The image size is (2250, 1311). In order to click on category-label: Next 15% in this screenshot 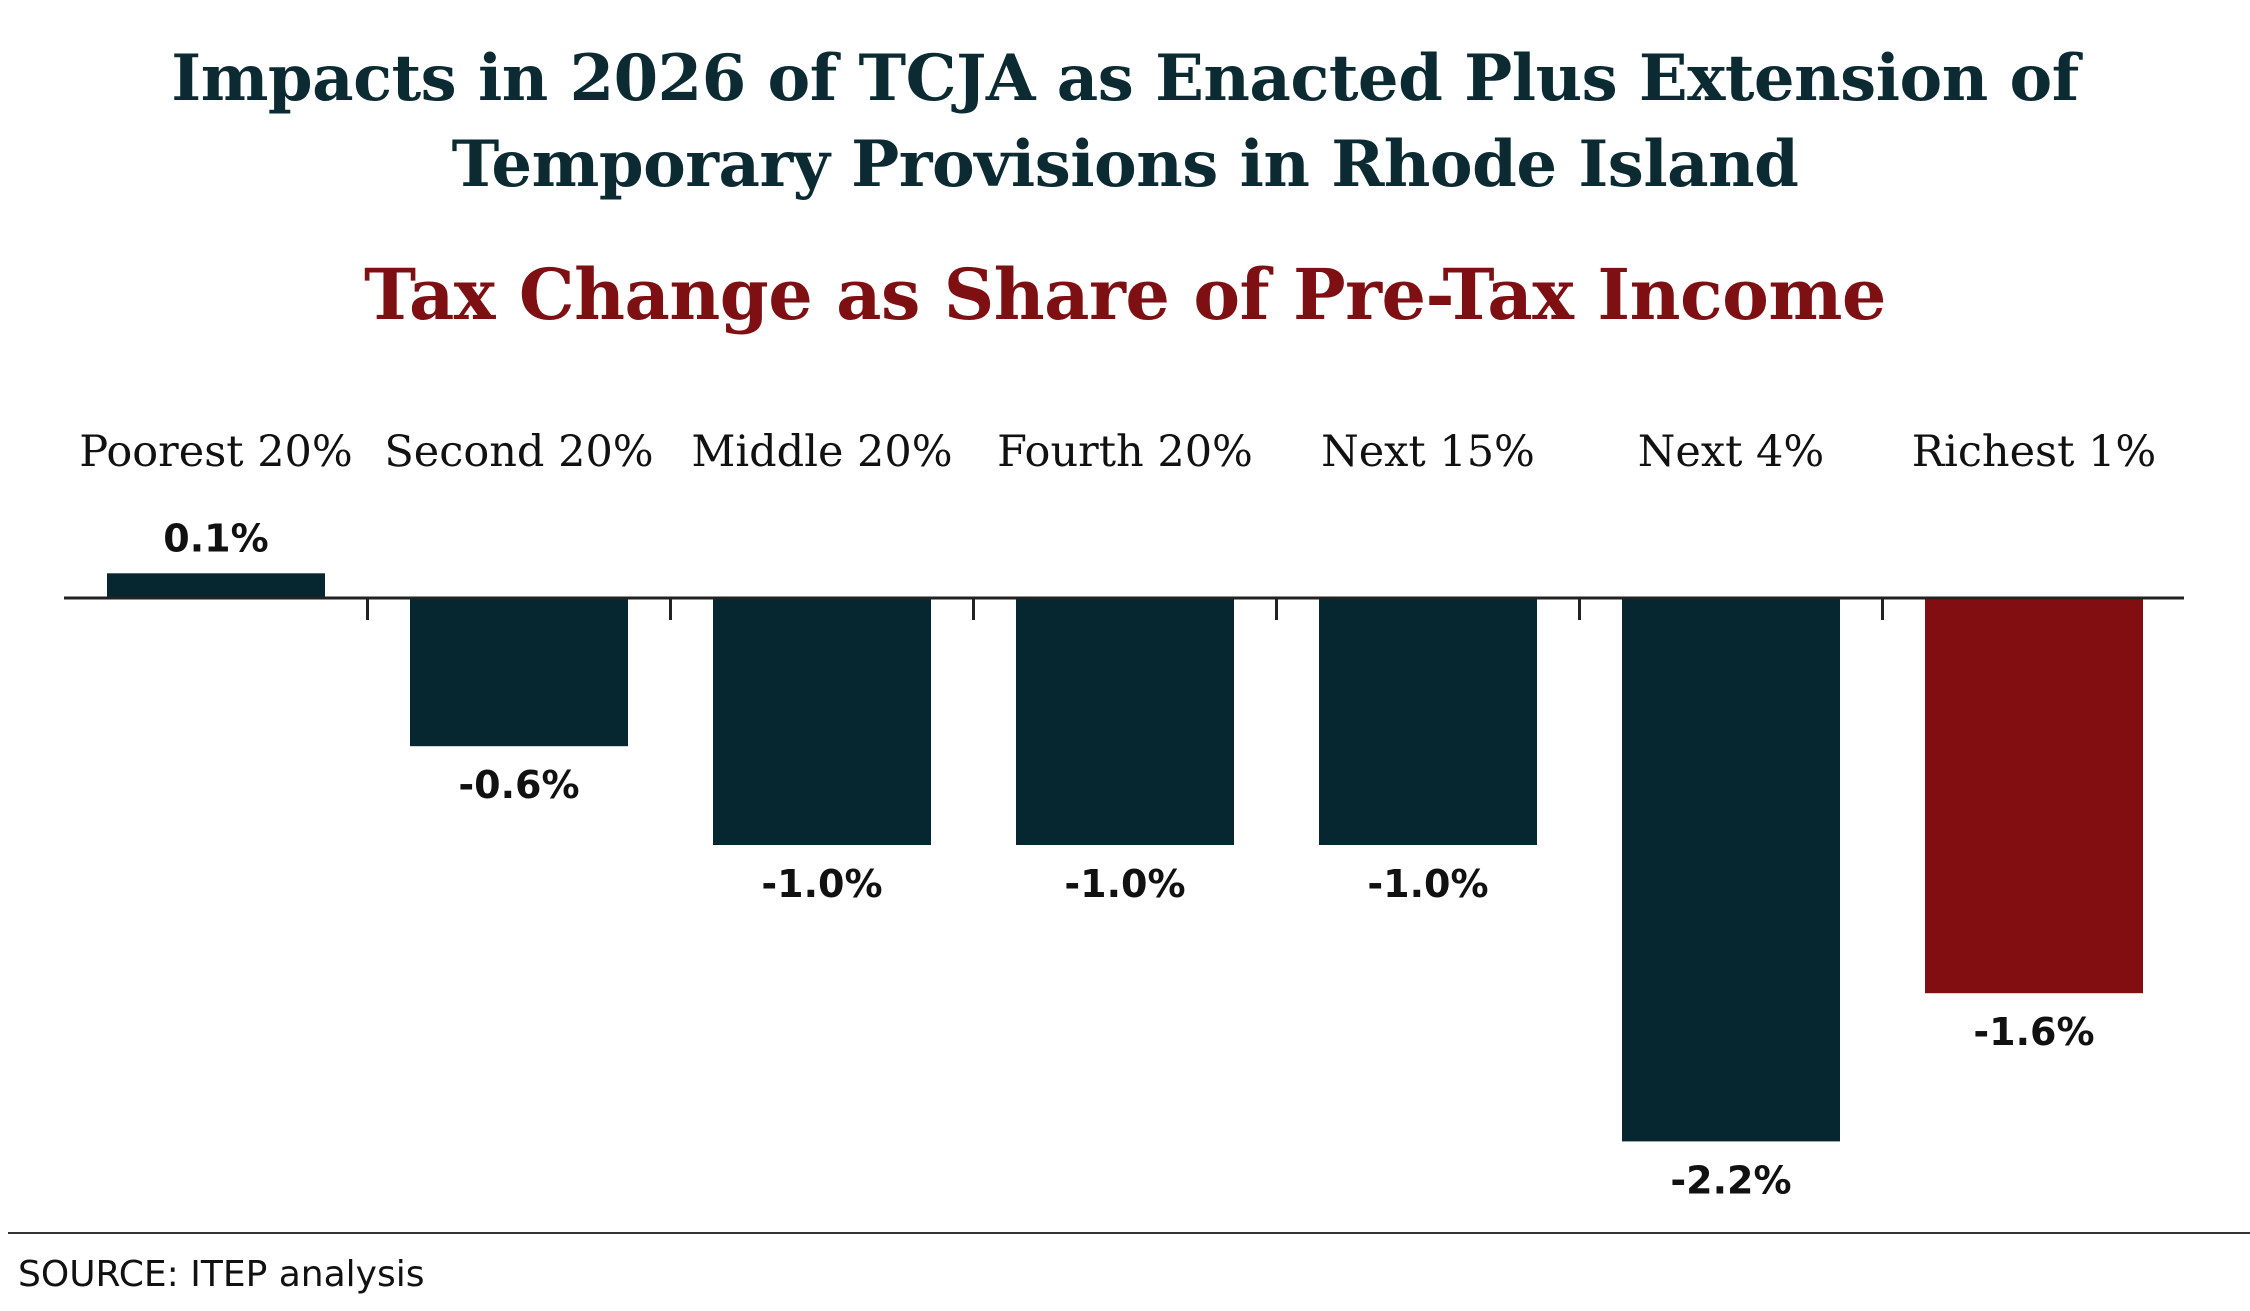, I will do `click(1428, 452)`.